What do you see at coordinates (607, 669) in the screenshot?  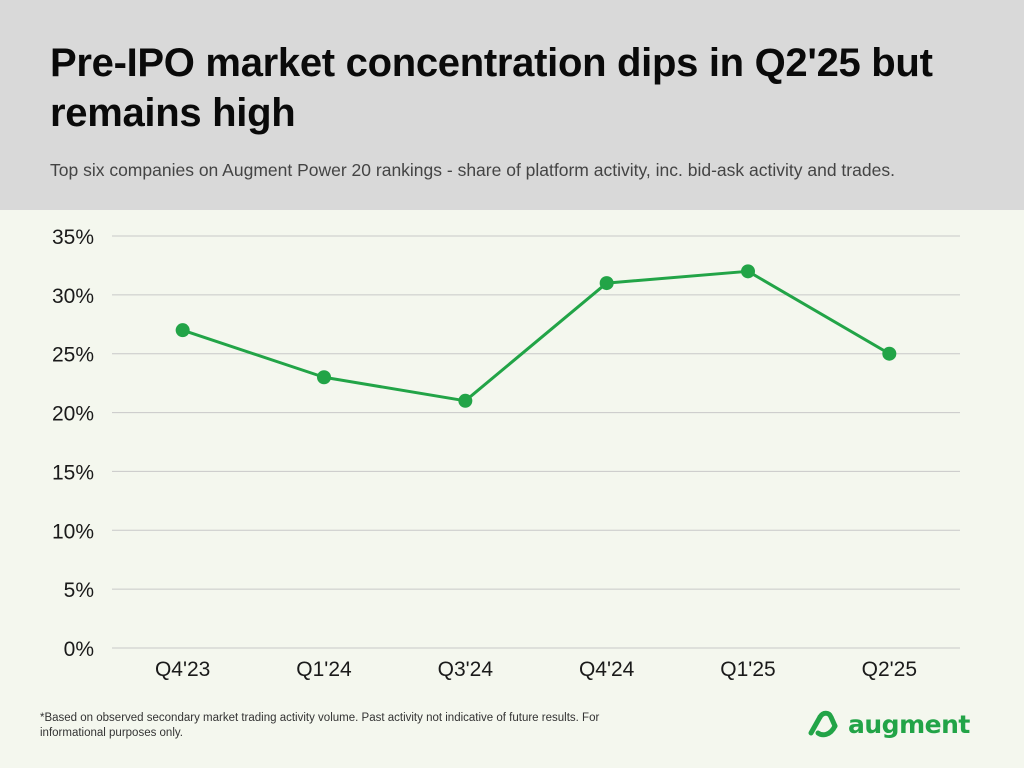 I see `x-tick-label: Q4'24` at bounding box center [607, 669].